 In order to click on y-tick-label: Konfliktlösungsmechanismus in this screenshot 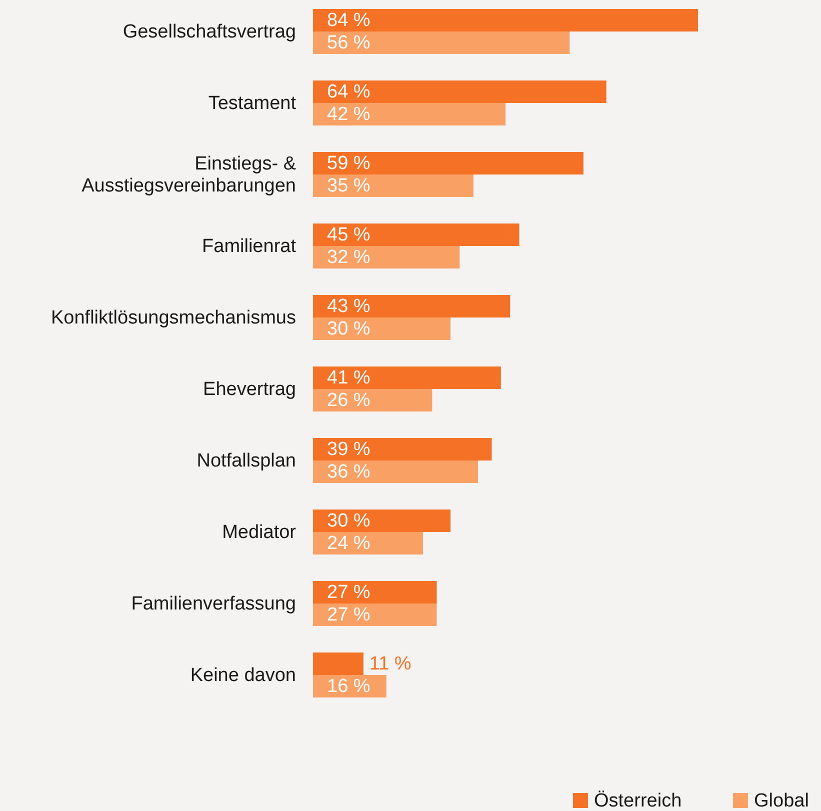, I will do `click(173, 317)`.